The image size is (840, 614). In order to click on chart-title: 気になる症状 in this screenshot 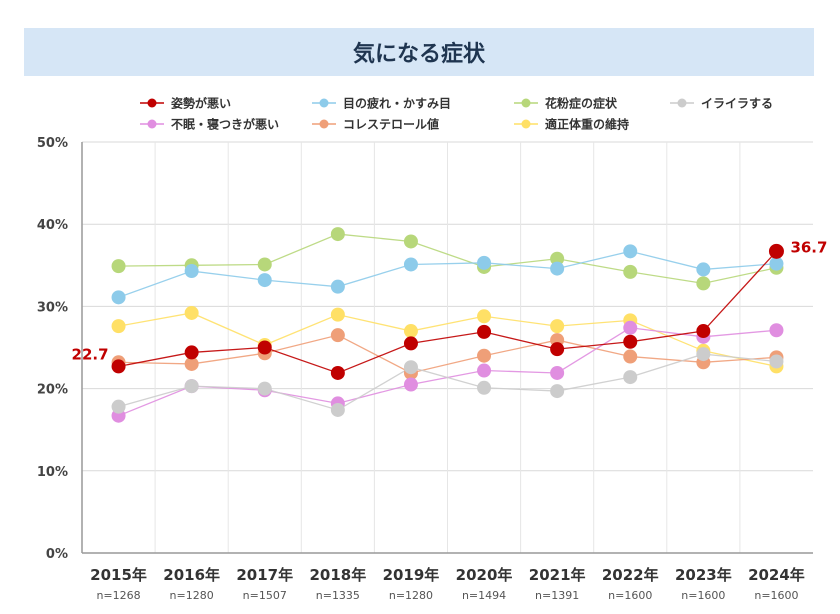, I will do `click(418, 54)`.